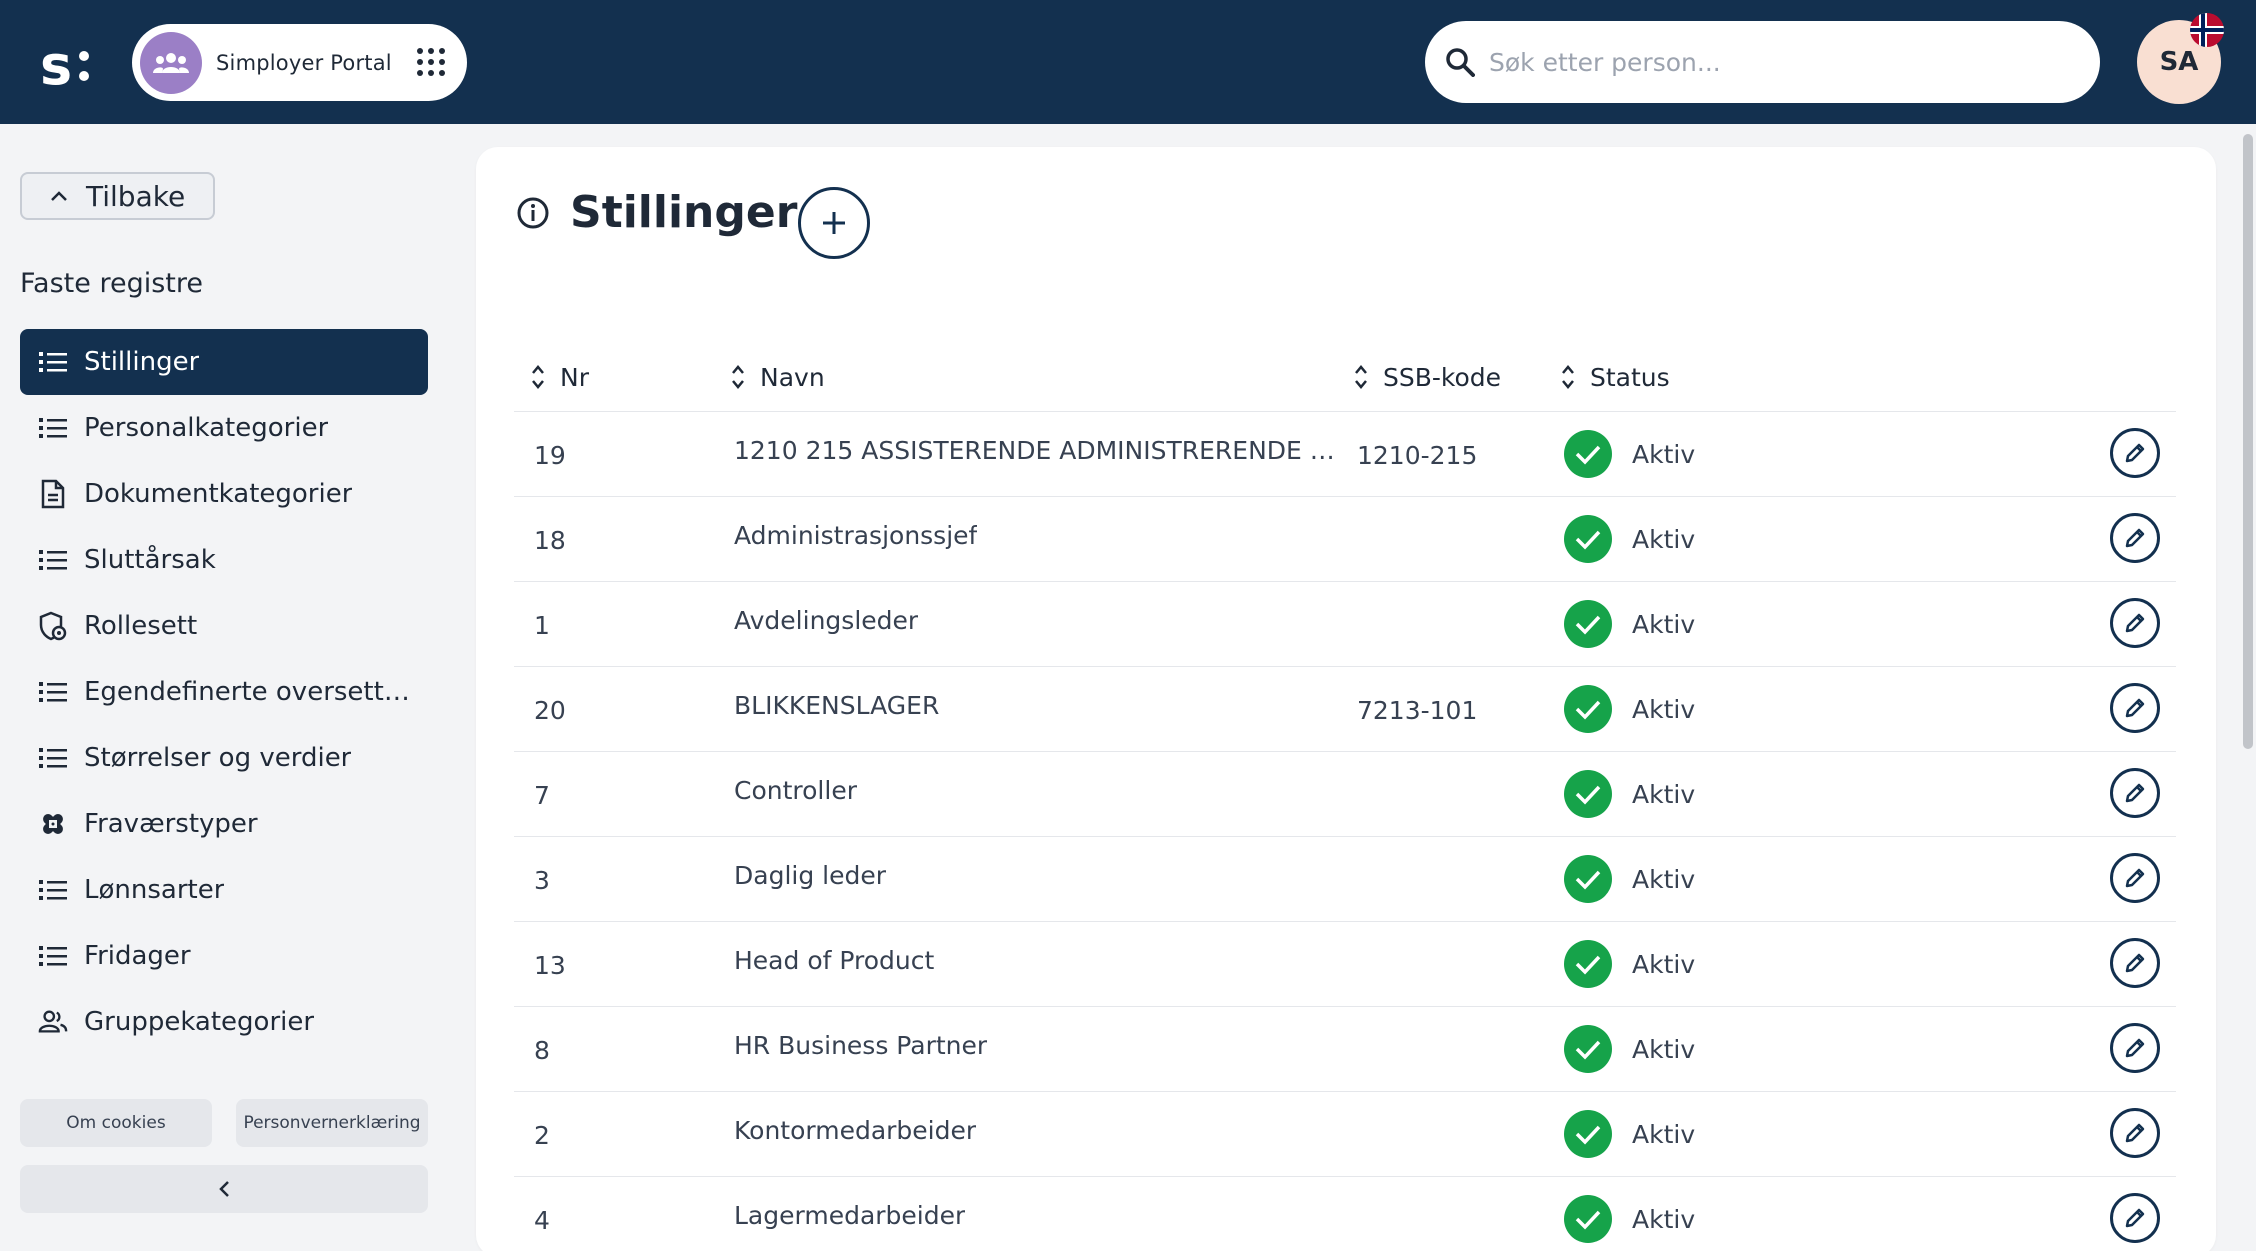 The image size is (2256, 1251). What do you see at coordinates (117, 196) in the screenshot?
I see `back-button: Tilbake` at bounding box center [117, 196].